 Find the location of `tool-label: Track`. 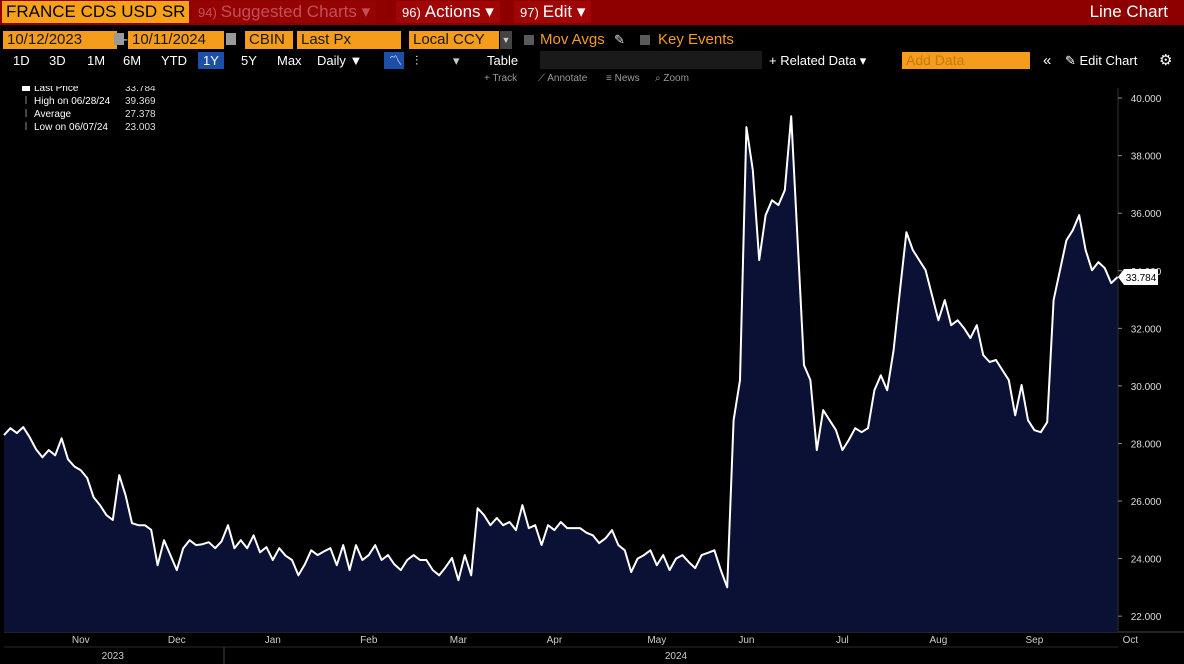

tool-label: Track is located at coordinates (505, 78).